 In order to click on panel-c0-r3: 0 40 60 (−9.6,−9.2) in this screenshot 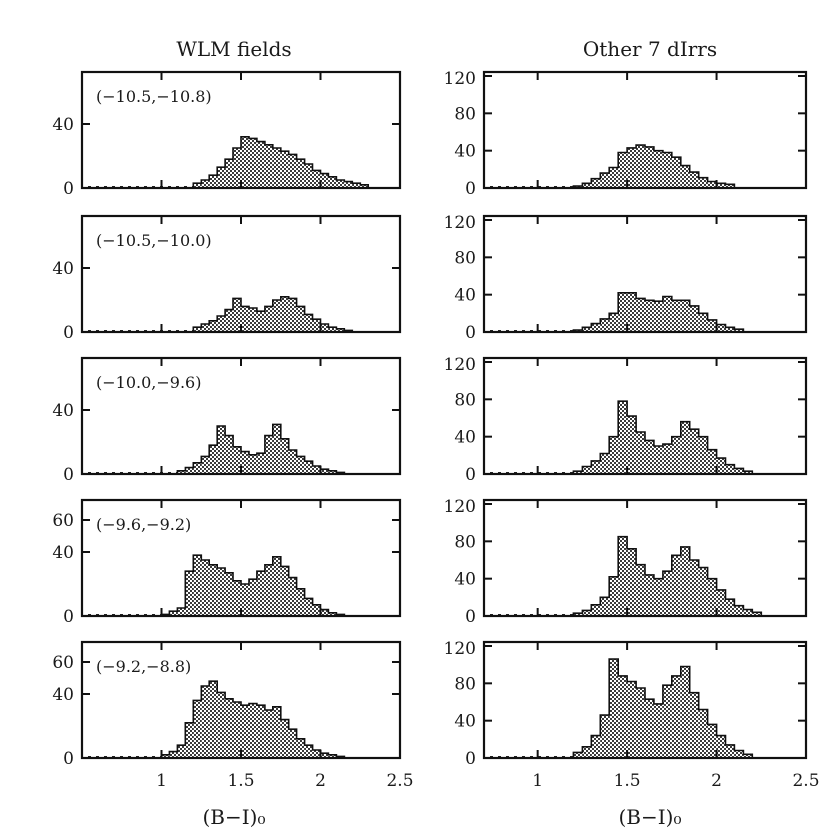, I will do `click(227, 562)`.